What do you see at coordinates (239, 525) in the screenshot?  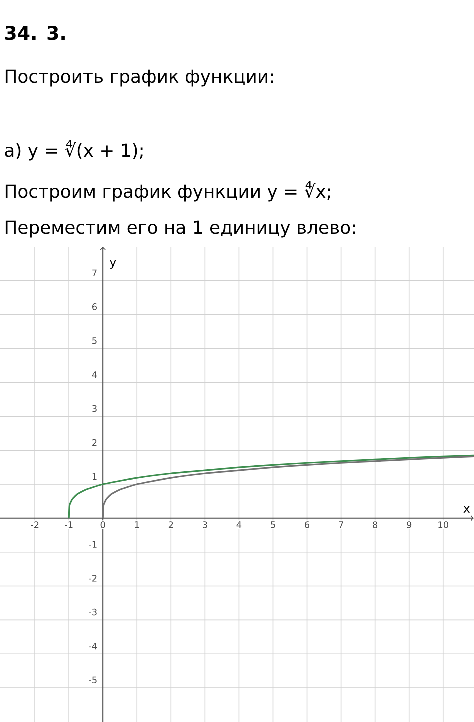 I see `x-tick-label: 4` at bounding box center [239, 525].